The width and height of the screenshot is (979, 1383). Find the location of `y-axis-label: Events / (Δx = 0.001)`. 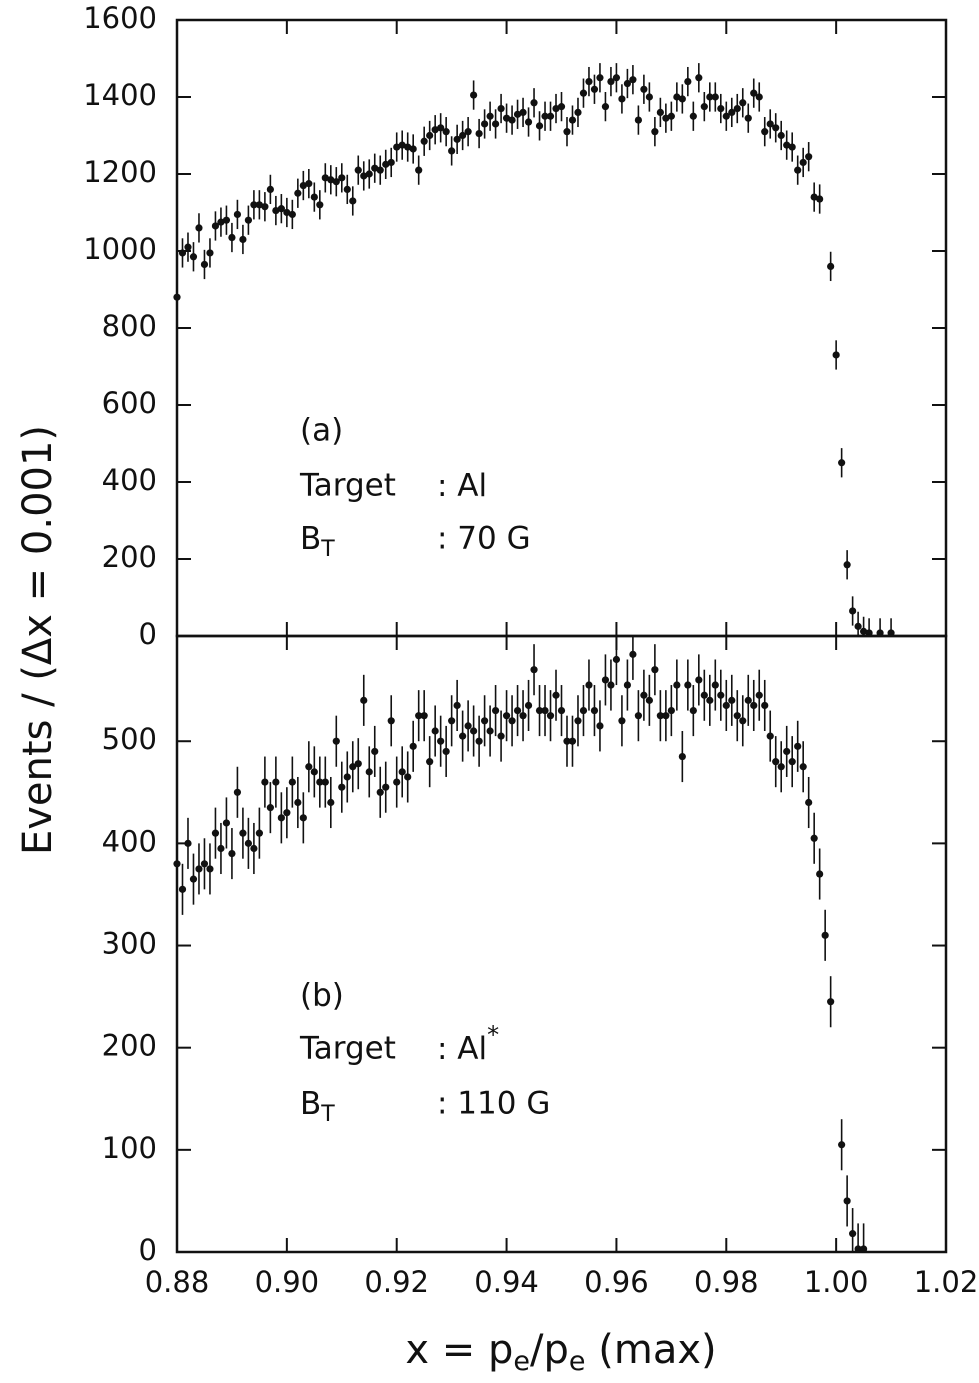

y-axis-label: Events / (Δx = 0.001) is located at coordinates (38, 640).